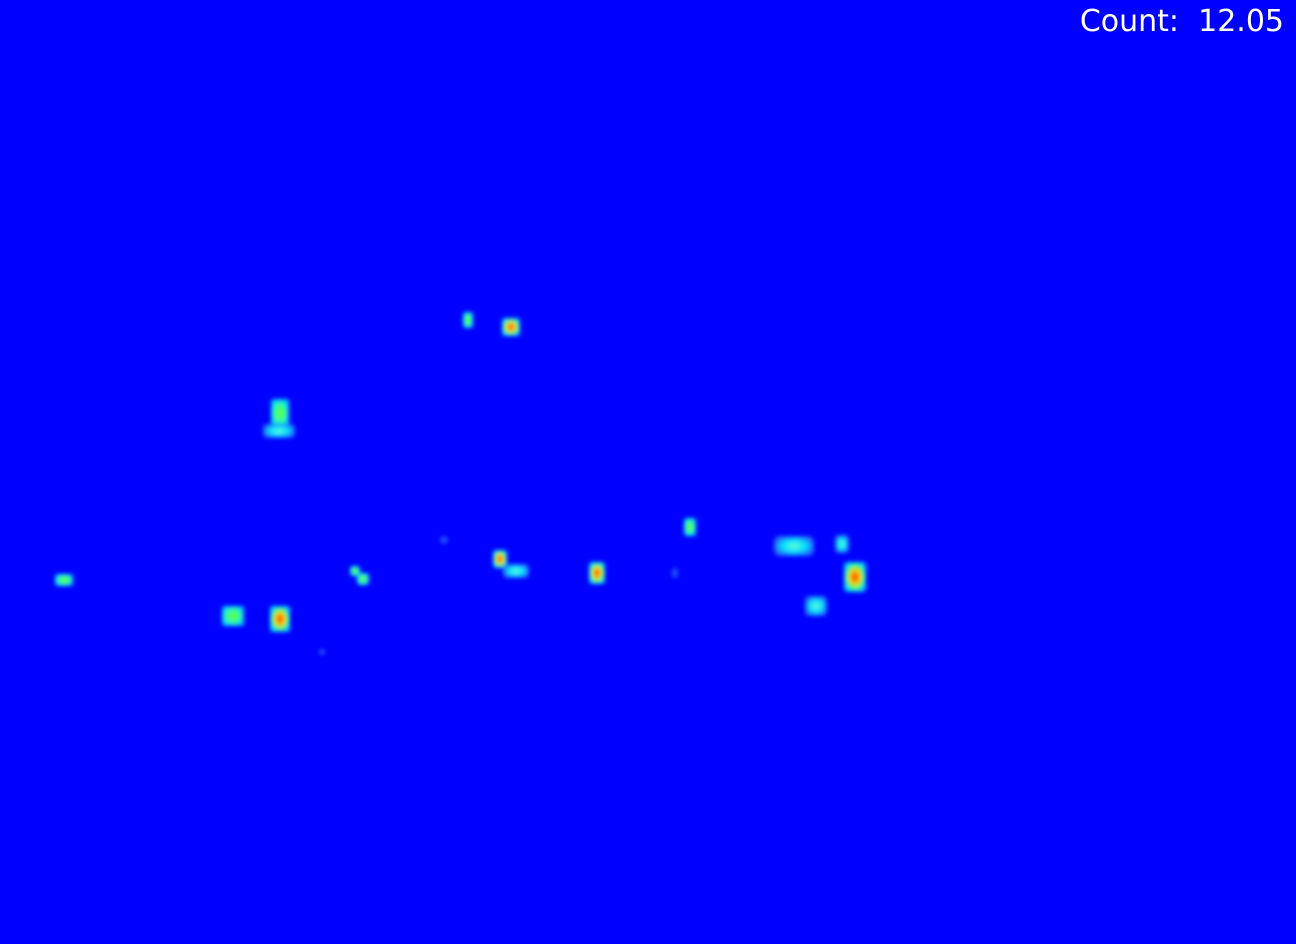  What do you see at coordinates (1181, 21) in the screenshot?
I see `count-label: Count: 12.05` at bounding box center [1181, 21].